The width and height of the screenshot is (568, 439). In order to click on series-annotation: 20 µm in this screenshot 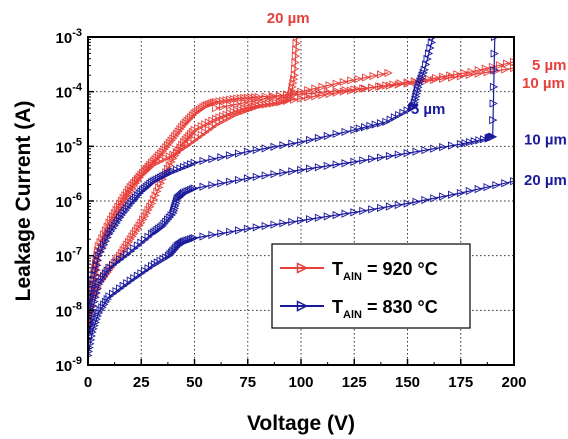, I will do `click(288, 18)`.